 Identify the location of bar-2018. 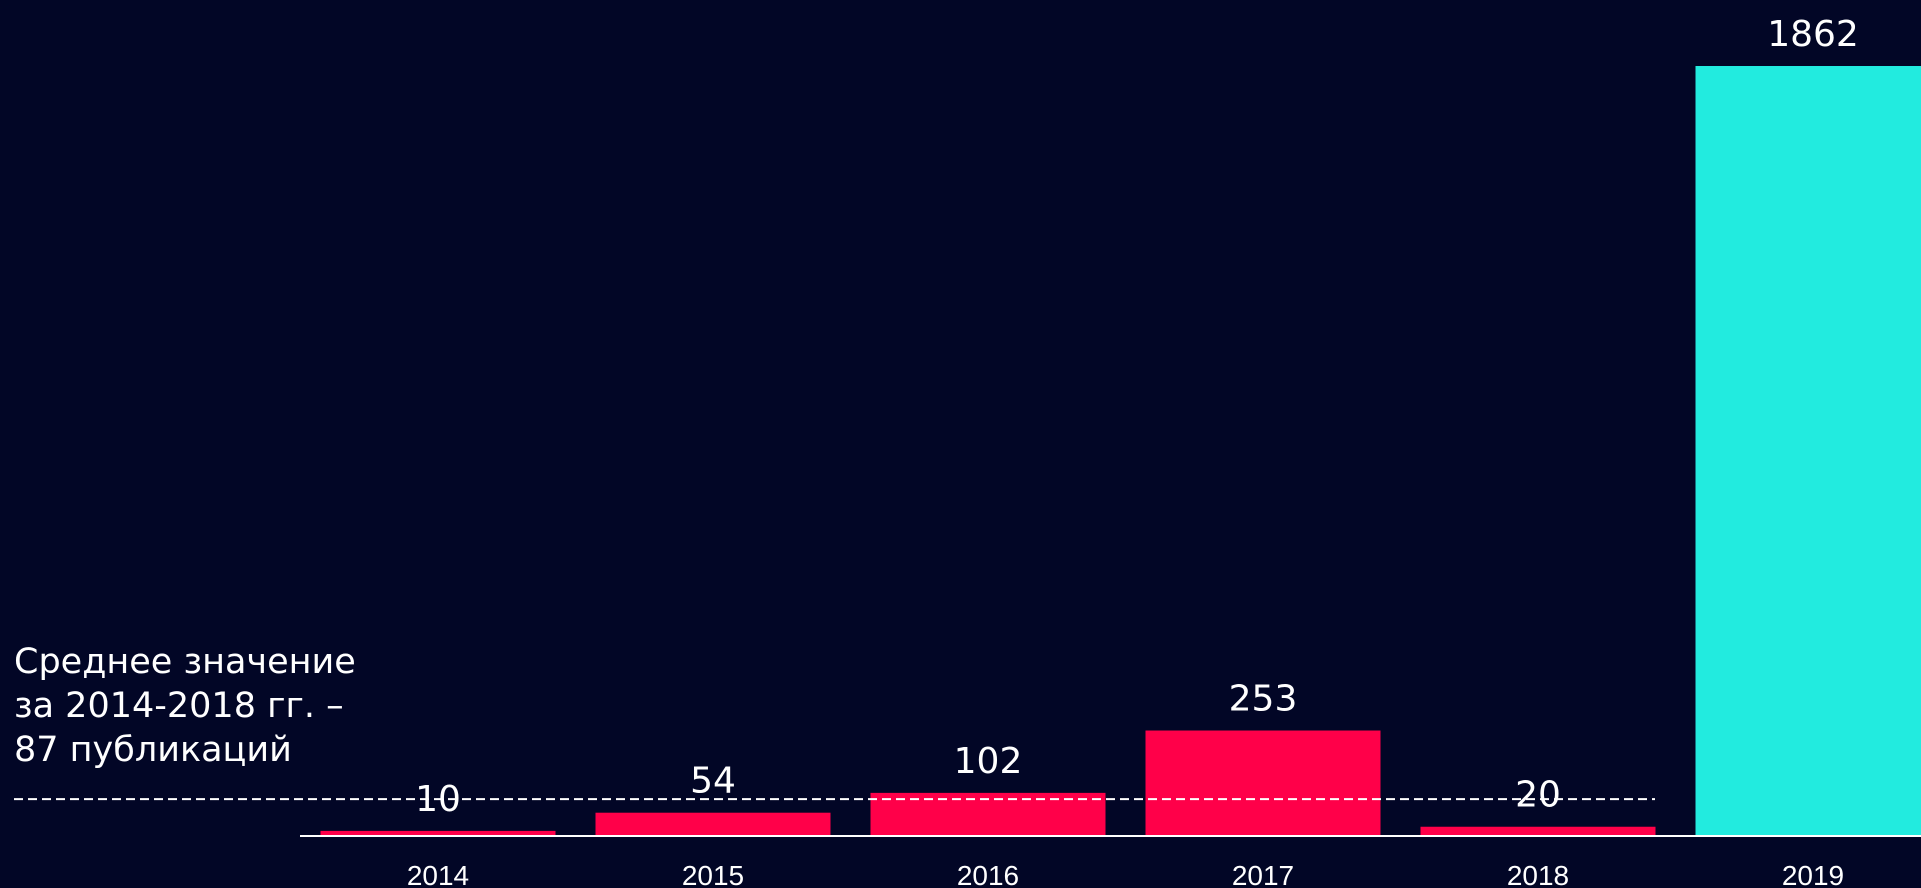
(1538, 830).